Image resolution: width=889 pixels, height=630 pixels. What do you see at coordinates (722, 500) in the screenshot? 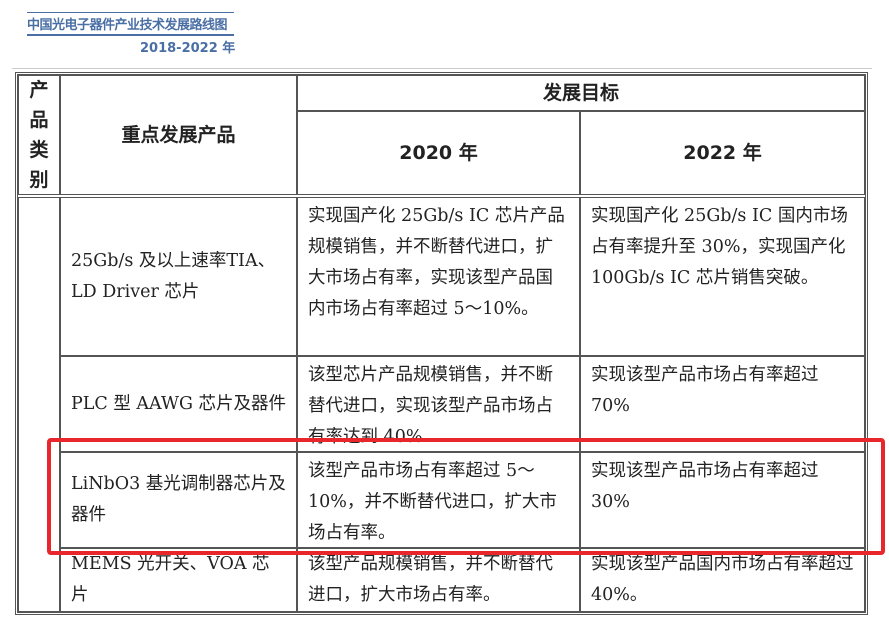
I see `goal-2022-cell: 实现该型产品市场占有率超过 30%` at bounding box center [722, 500].